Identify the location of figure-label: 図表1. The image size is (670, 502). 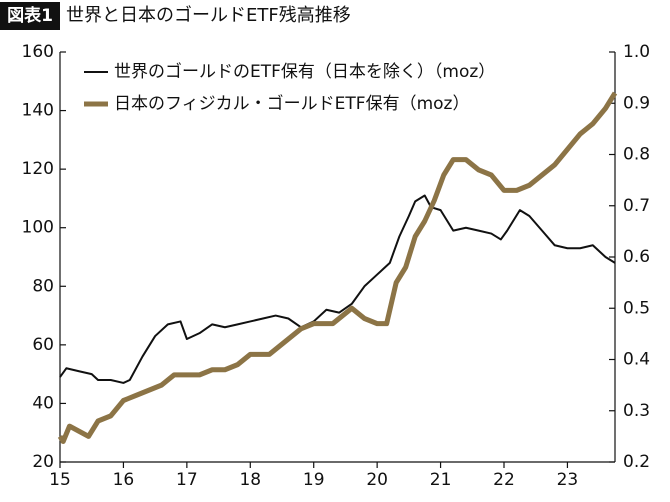
(30, 15).